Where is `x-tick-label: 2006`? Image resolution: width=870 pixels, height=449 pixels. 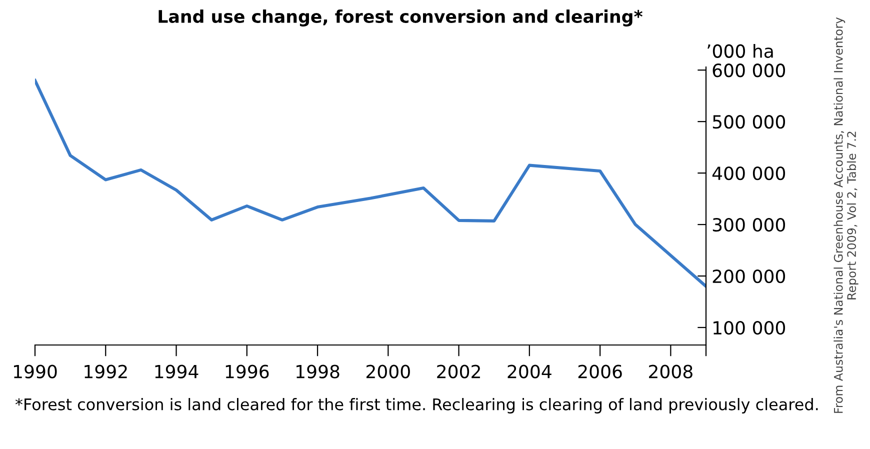 x-tick-label: 2006 is located at coordinates (600, 371).